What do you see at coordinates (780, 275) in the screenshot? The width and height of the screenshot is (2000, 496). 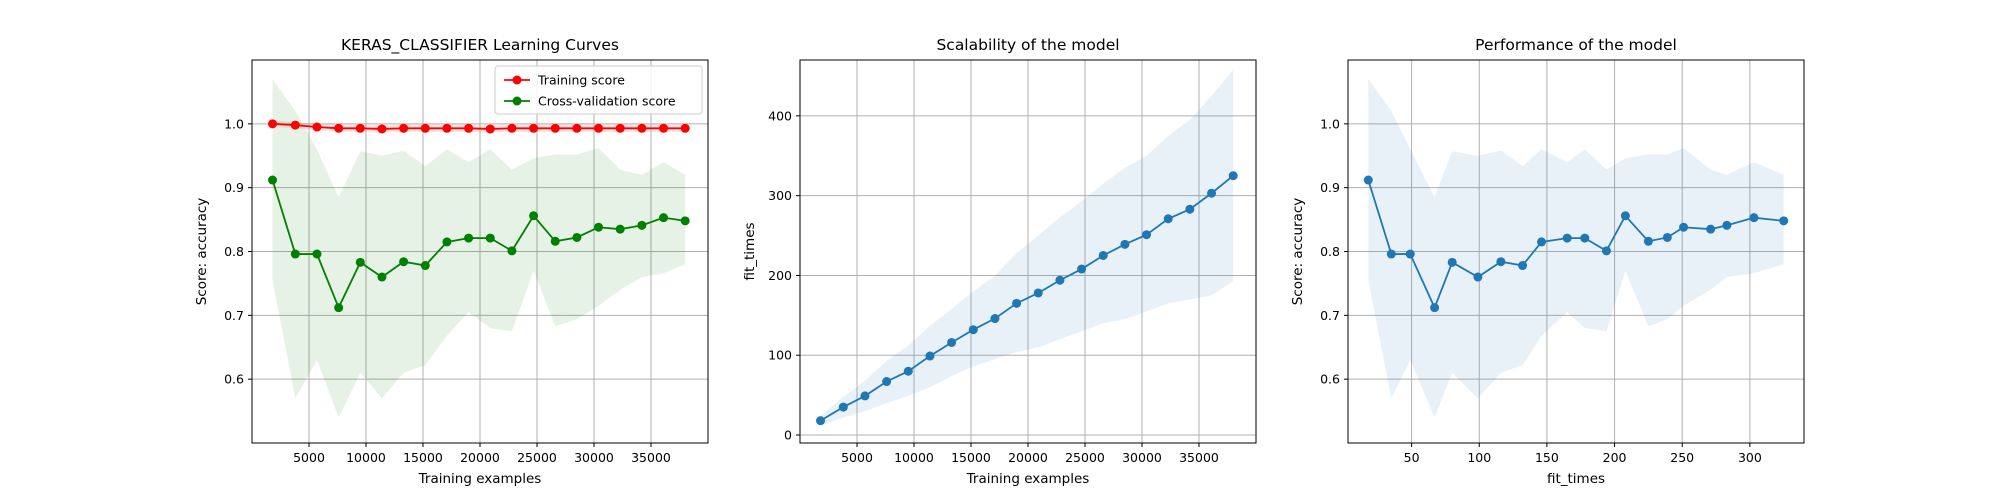 I see `y-tick-label: 200` at bounding box center [780, 275].